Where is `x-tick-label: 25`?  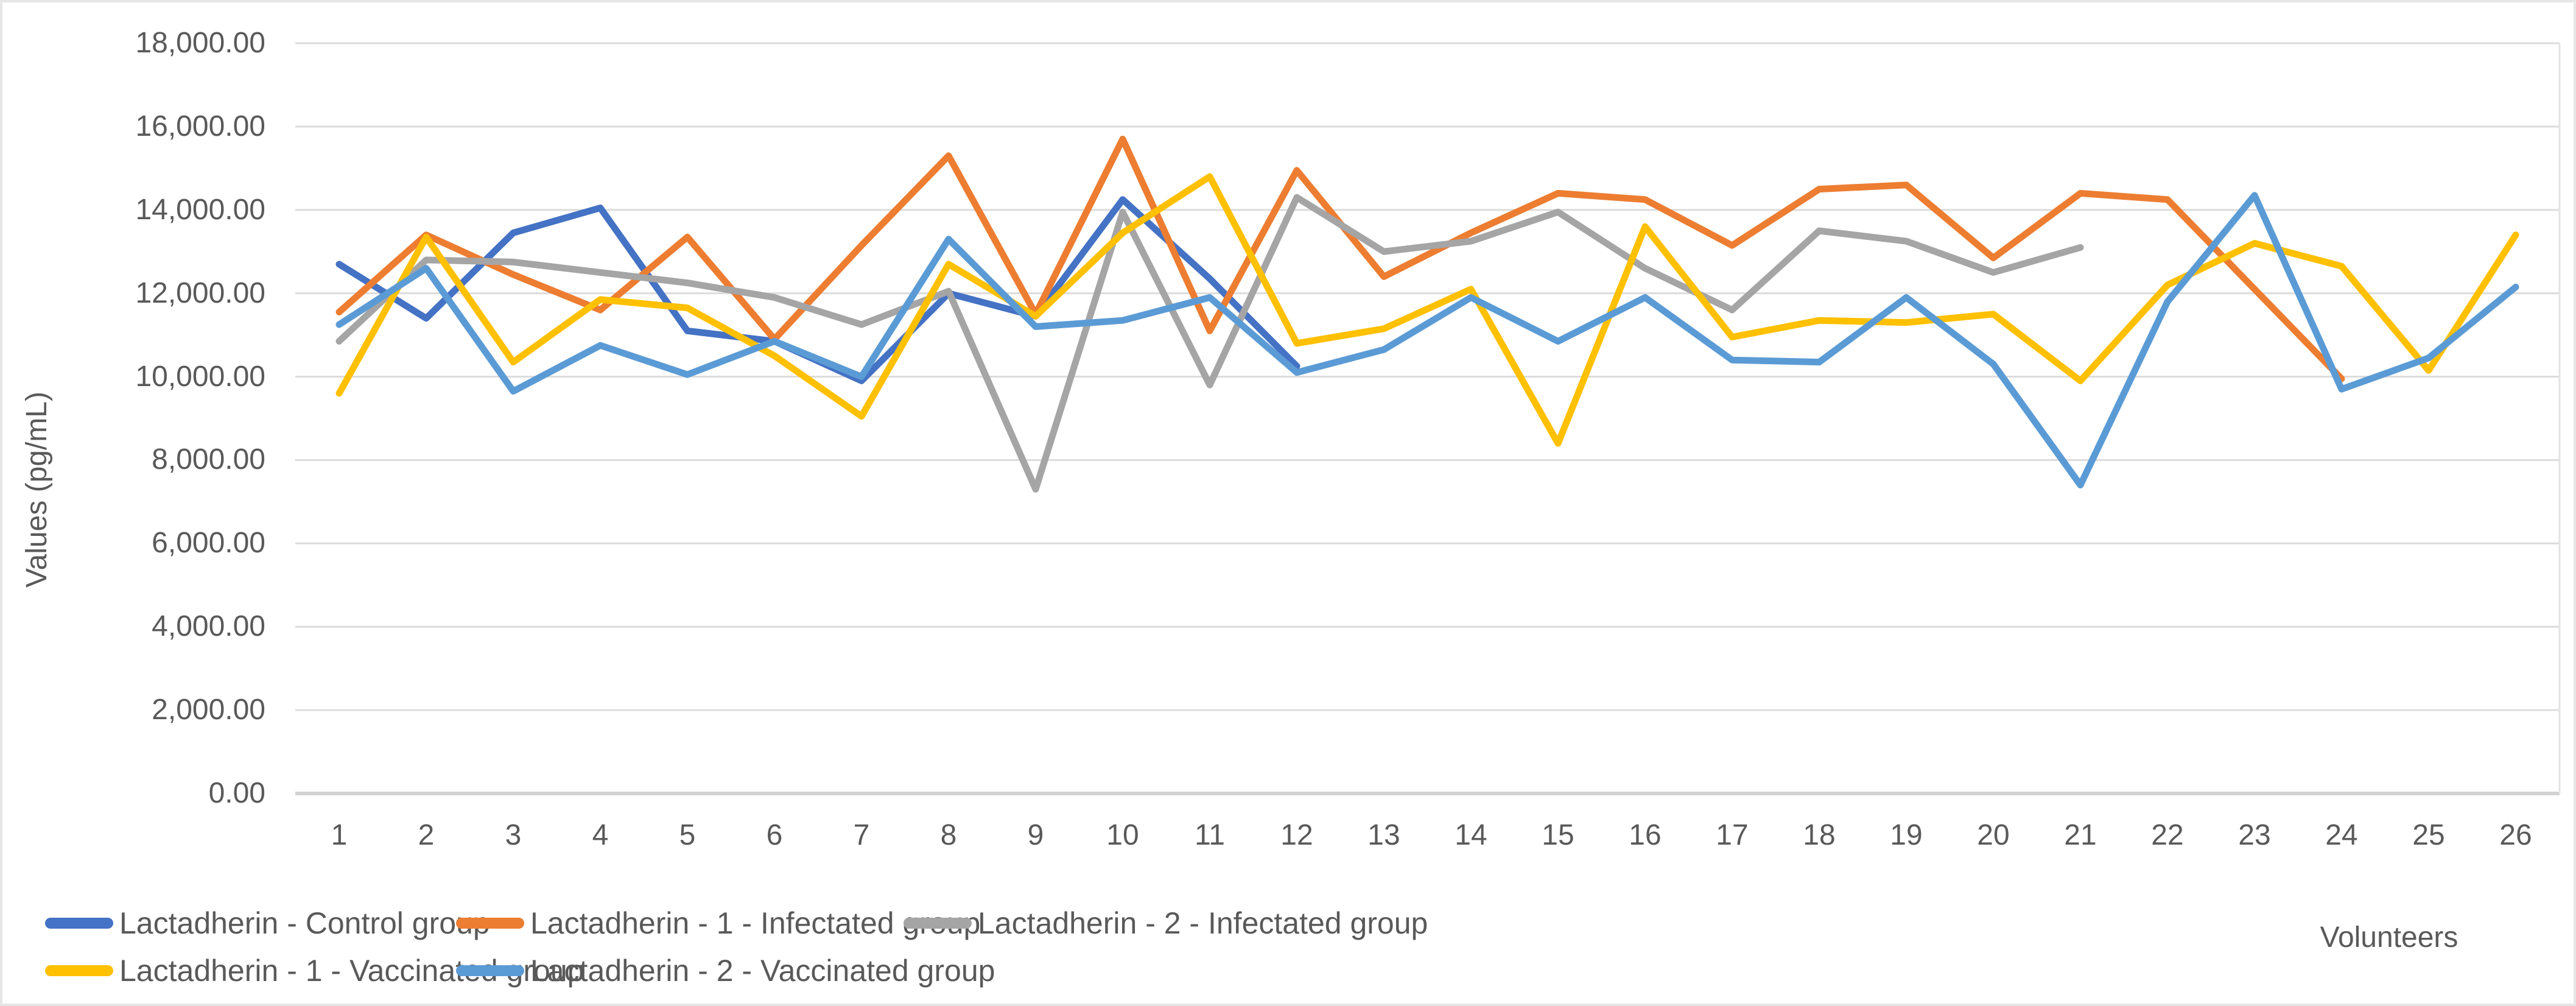
x-tick-label: 25 is located at coordinates (2428, 835).